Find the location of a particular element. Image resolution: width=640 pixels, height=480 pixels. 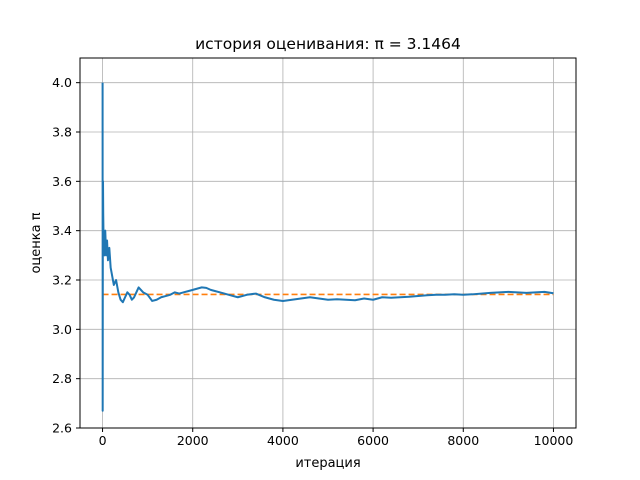

x-tick-label: 4000 is located at coordinates (283, 440).